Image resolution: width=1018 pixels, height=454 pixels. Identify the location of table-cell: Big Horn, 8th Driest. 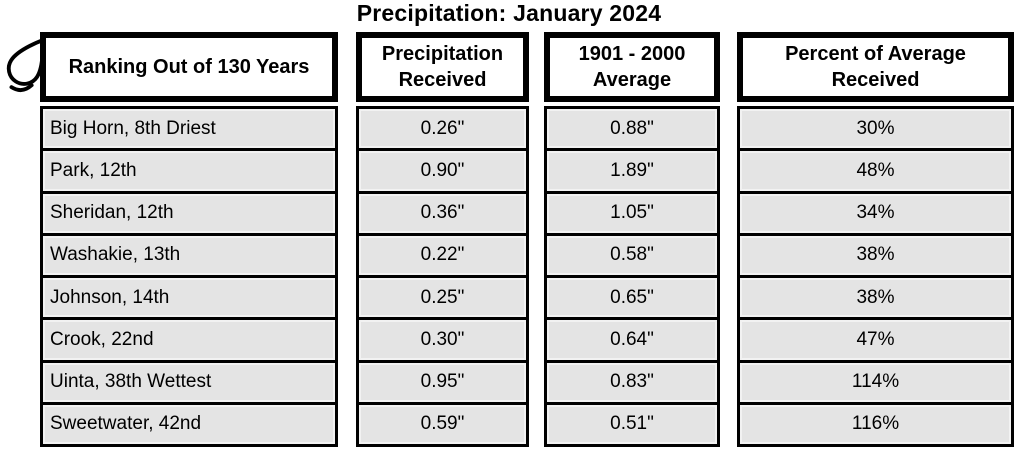
(189, 129).